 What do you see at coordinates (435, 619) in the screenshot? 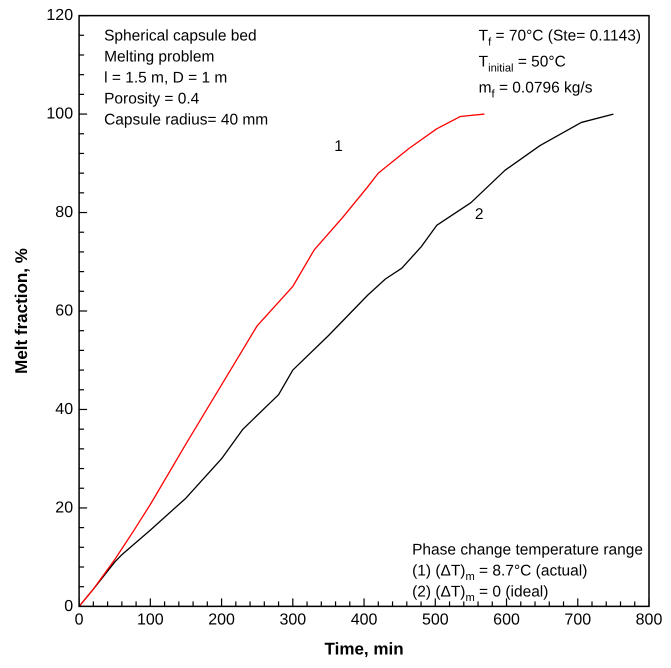
I see `x-tick-label: 500` at bounding box center [435, 619].